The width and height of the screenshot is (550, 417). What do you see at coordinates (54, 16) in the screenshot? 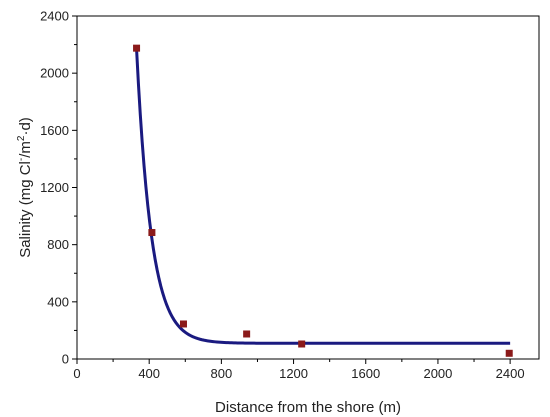
I see `y-tick-label: 2400` at bounding box center [54, 16].